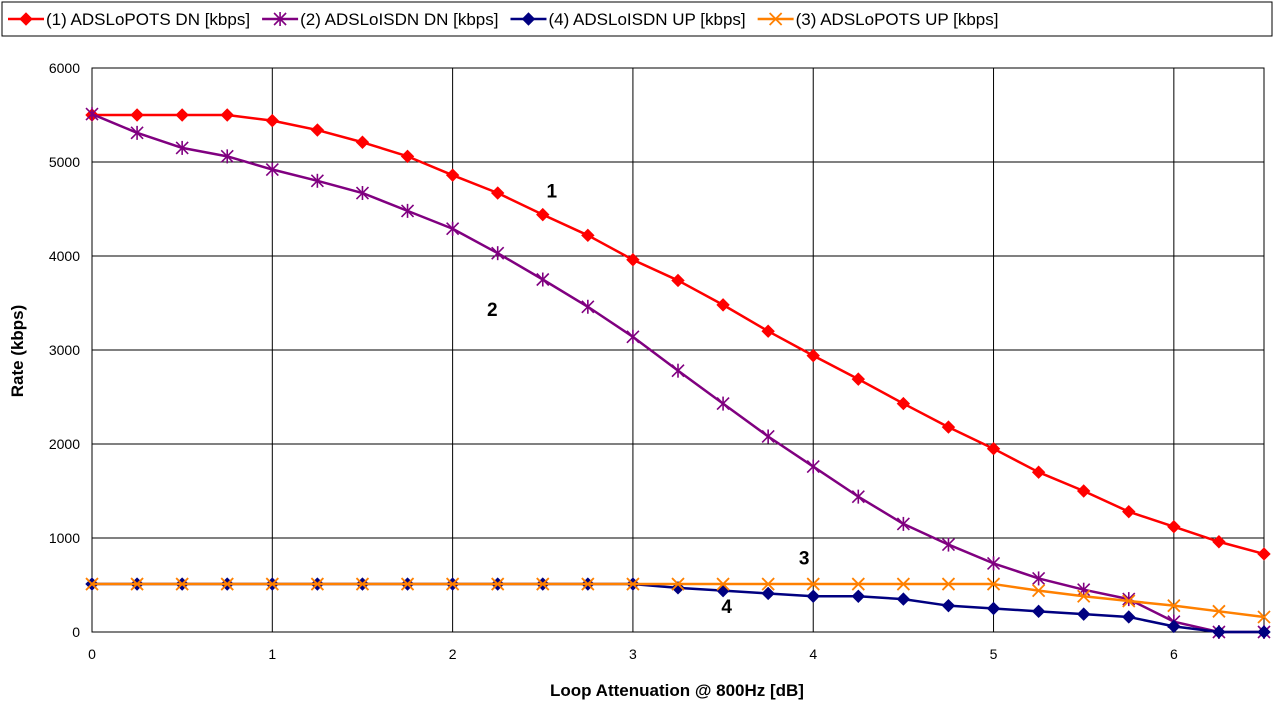  Describe the element at coordinates (17, 351) in the screenshot. I see `y-axis-title: Rate (kbps)` at that location.